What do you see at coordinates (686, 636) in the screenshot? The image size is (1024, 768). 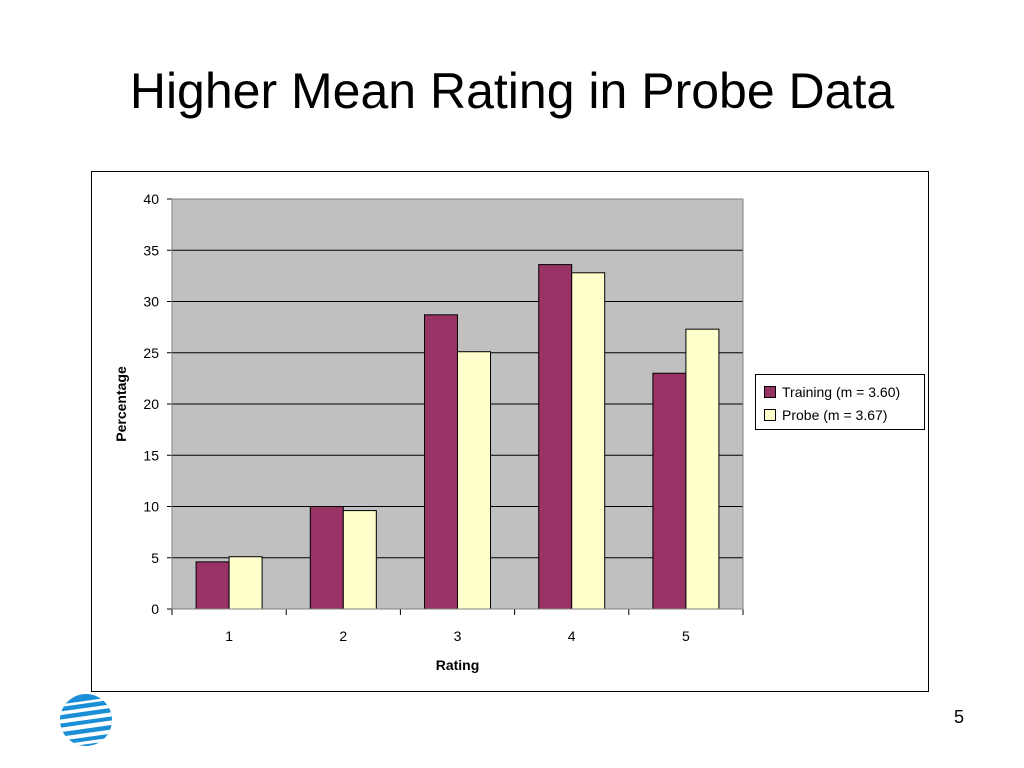 I see `x-tick-label: 5` at bounding box center [686, 636].